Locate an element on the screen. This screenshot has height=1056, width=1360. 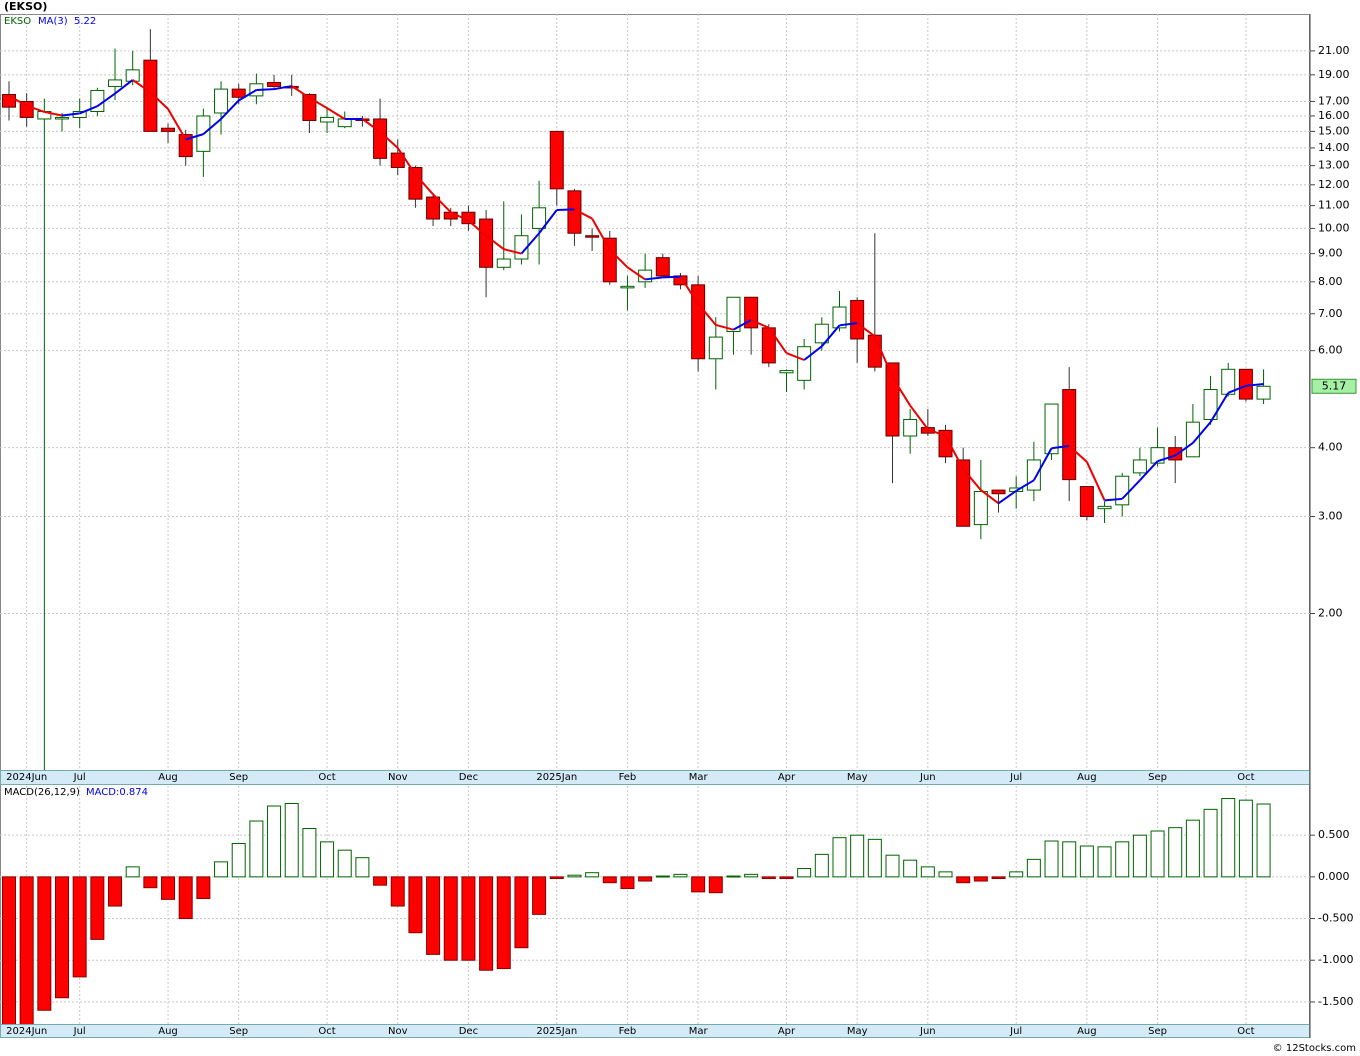
last-price: 5.17 is located at coordinates (1334, 385).